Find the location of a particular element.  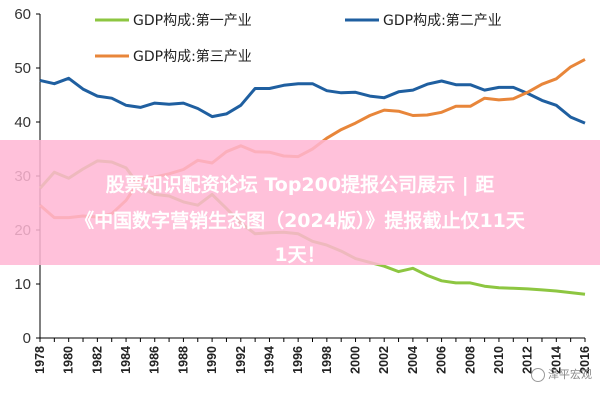

y-tick-label: 40 is located at coordinates (22, 122).